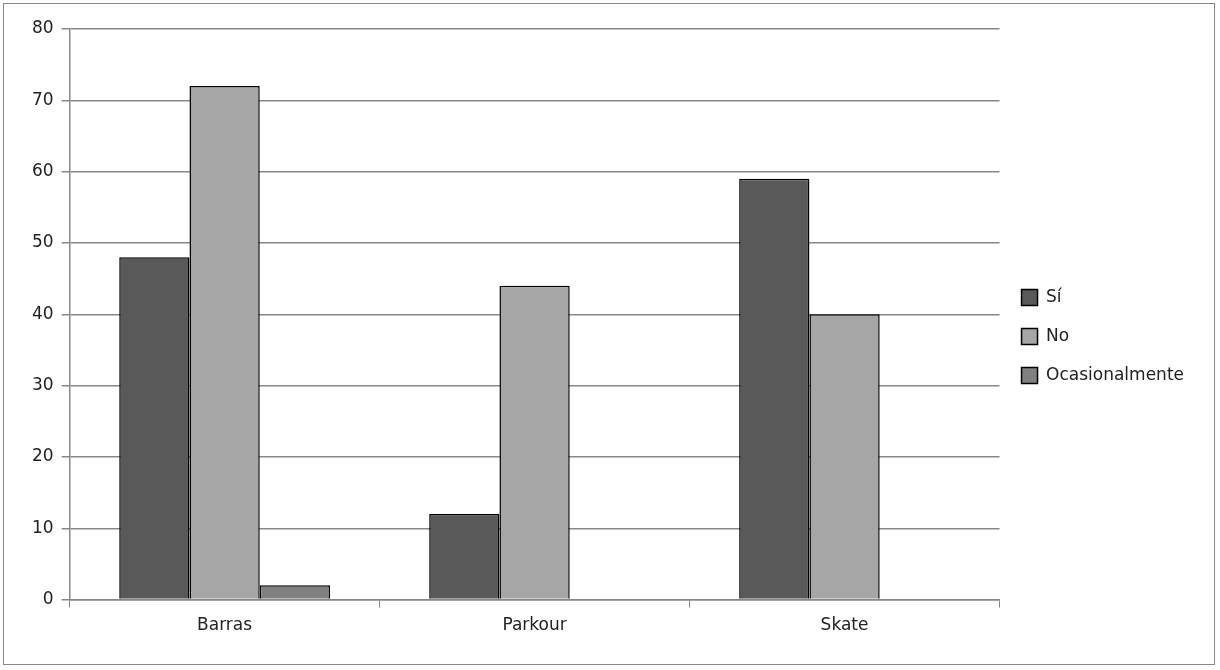  Describe the element at coordinates (1115, 373) in the screenshot. I see `legend-label: Ocasionalmente` at that location.